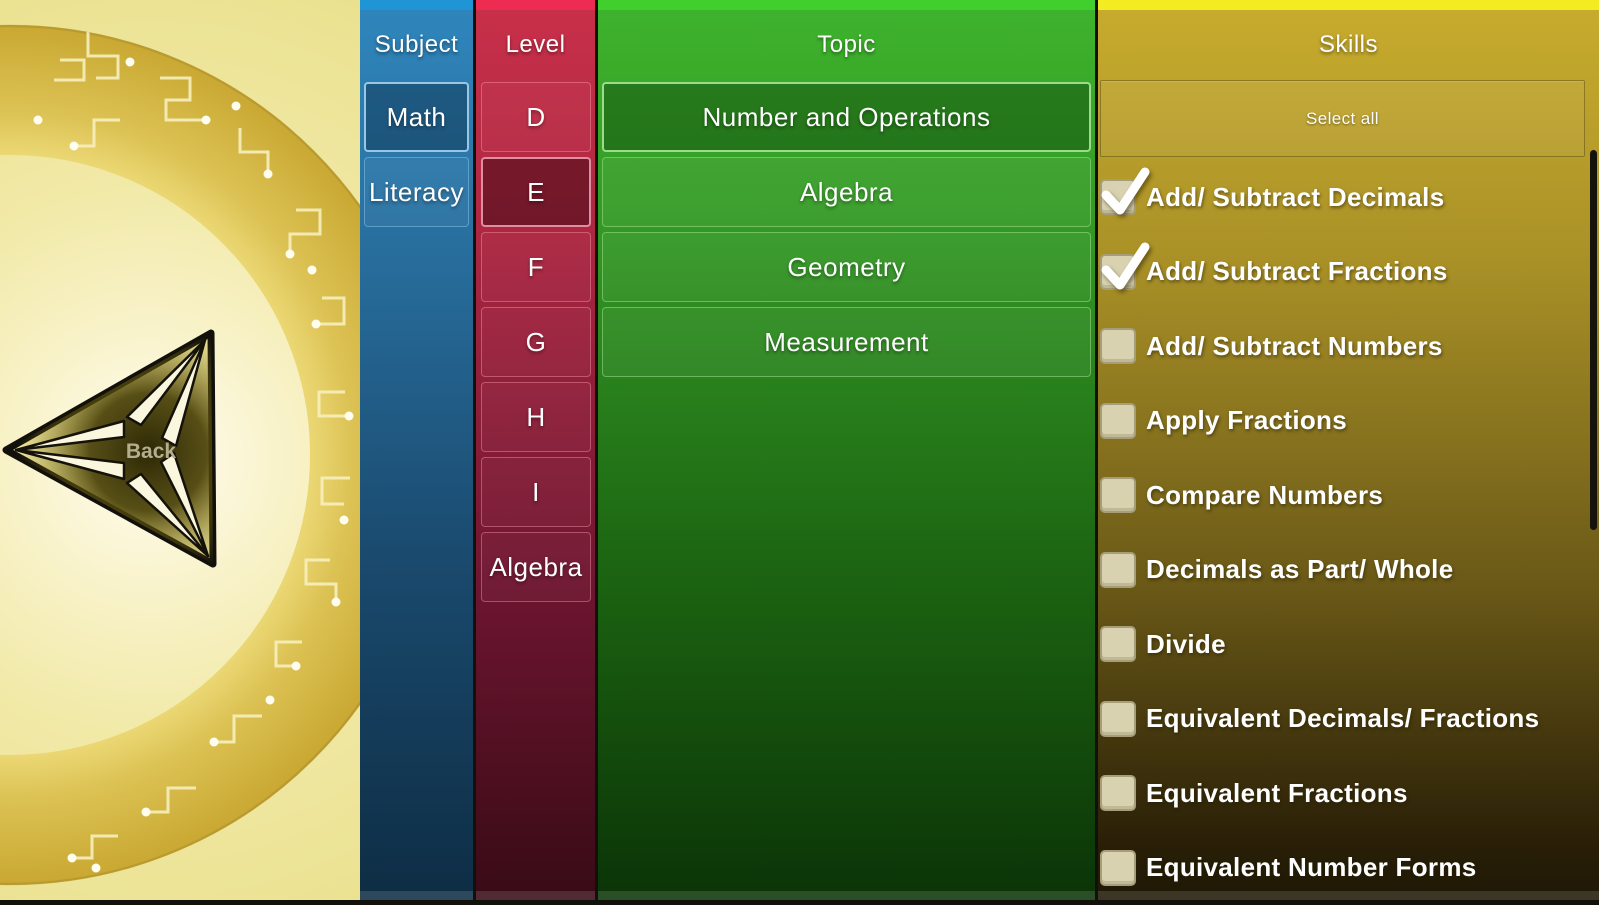 The image size is (1599, 905). I want to click on skill-row-add-subtract-decimals: Add/ Subtract Decimals, so click(1343, 197).